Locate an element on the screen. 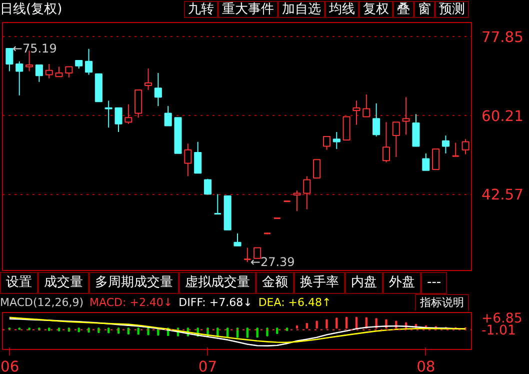 The image size is (529, 374). x-tick-label: 08 is located at coordinates (426, 366).